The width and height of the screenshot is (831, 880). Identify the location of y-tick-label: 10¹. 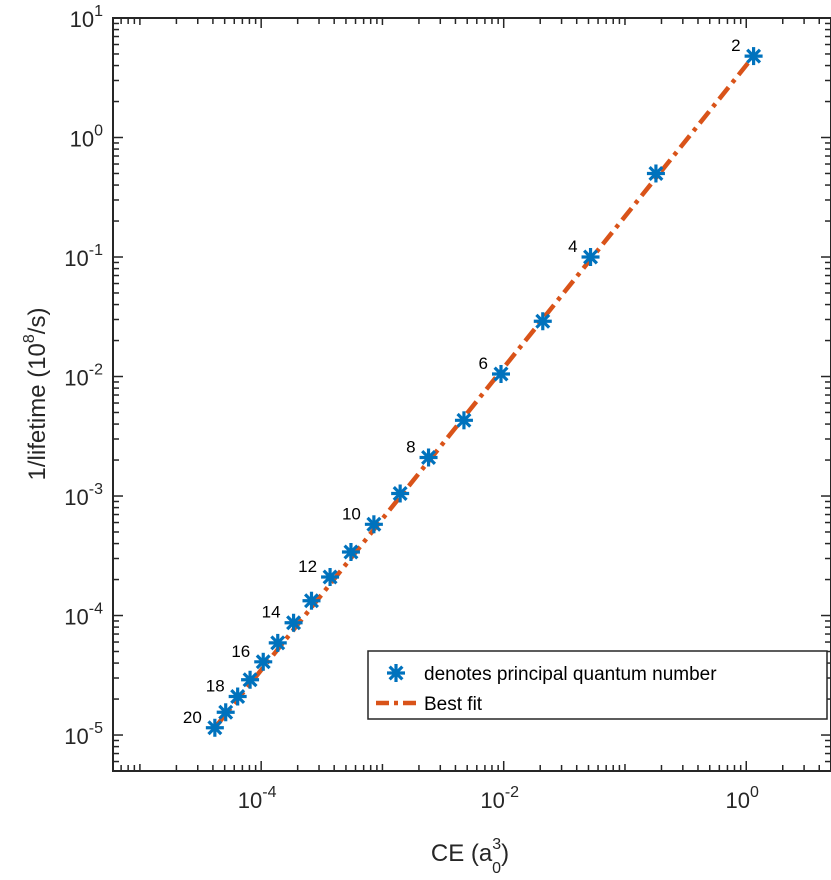
(86, 17).